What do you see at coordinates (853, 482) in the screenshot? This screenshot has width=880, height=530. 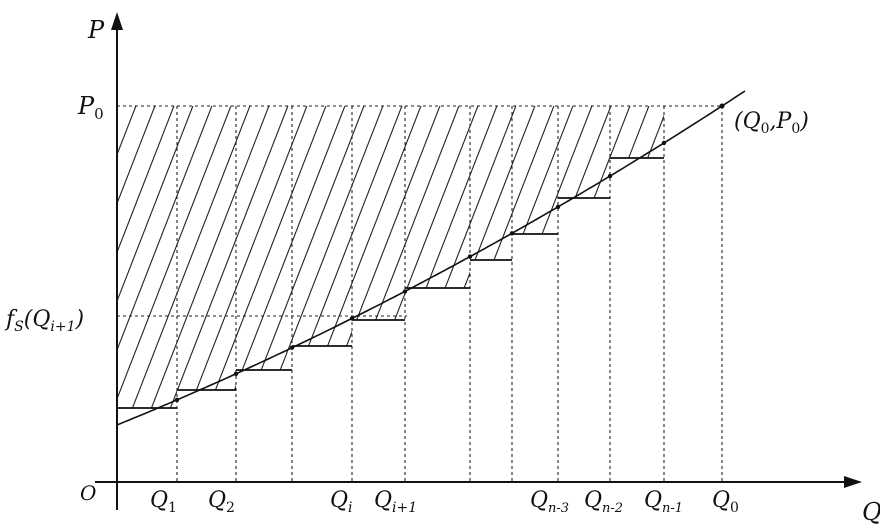 I see `x-axis-arrow-icon` at bounding box center [853, 482].